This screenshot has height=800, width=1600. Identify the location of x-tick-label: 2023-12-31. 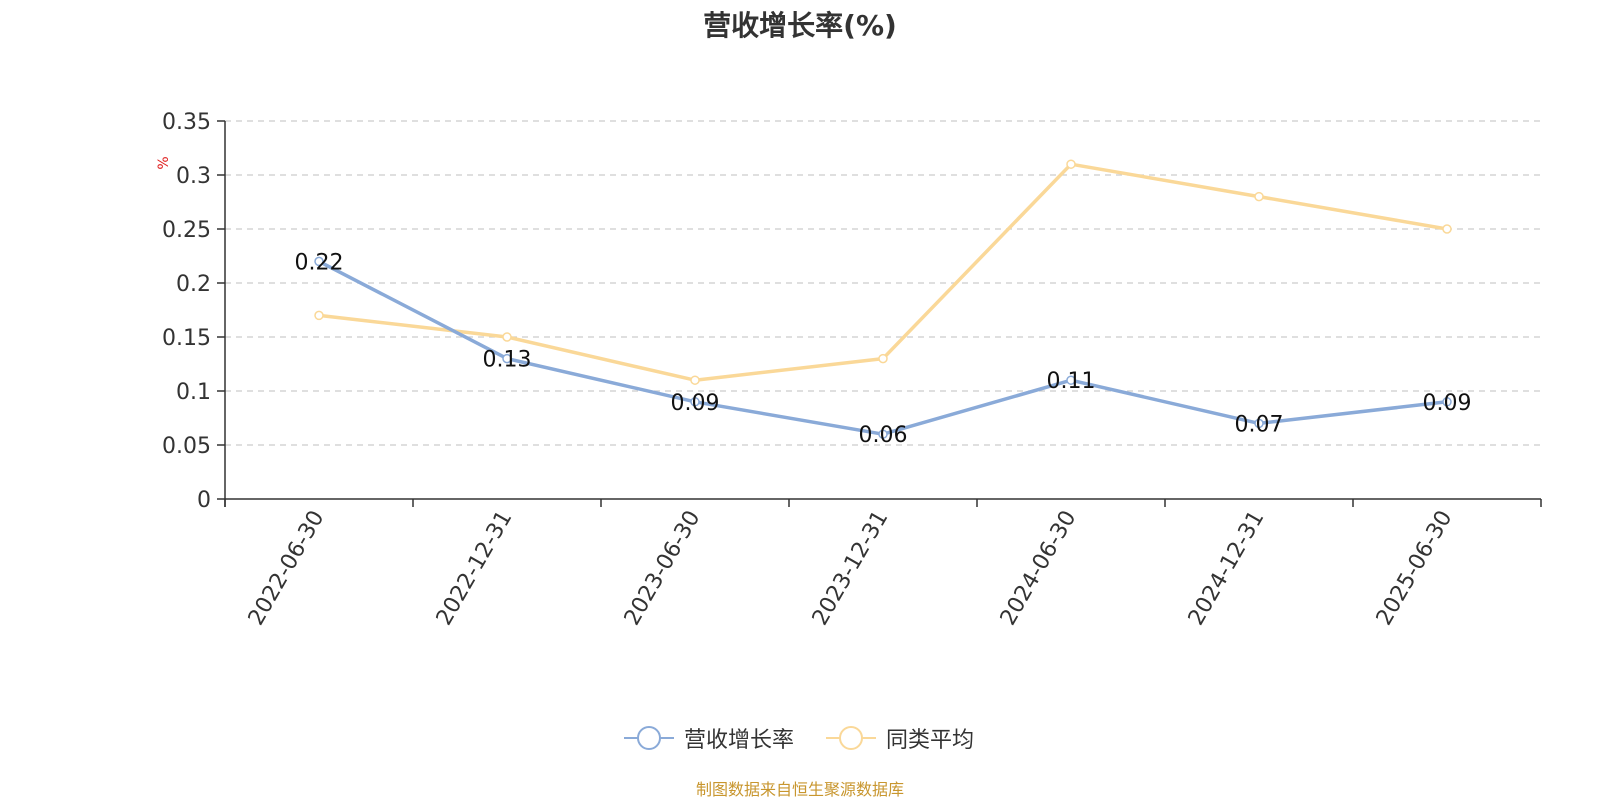
(851, 568).